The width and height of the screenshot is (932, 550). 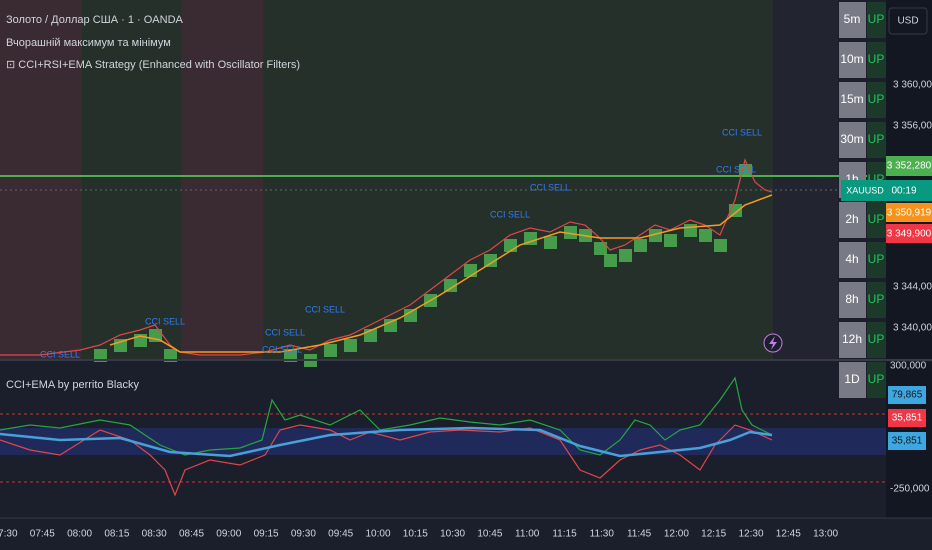 What do you see at coordinates (886, 190) in the screenshot?
I see `symbol-label-bg` at bounding box center [886, 190].